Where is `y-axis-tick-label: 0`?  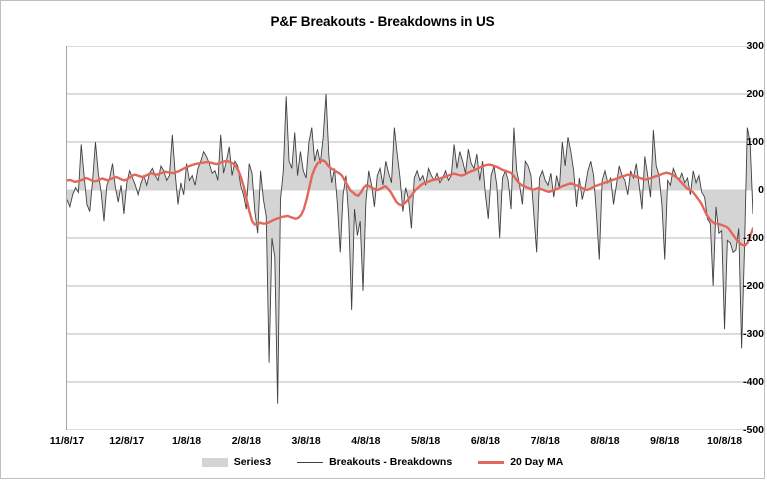
y-axis-tick-label: 0 is located at coordinates (761, 190).